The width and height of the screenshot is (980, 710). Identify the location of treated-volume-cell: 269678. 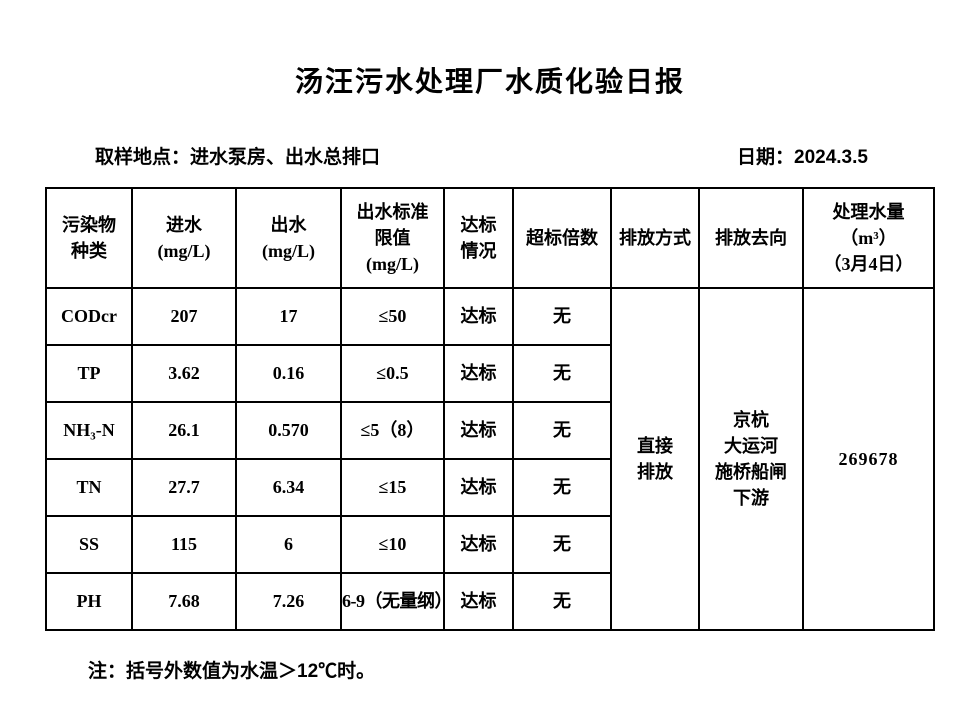
(868, 459).